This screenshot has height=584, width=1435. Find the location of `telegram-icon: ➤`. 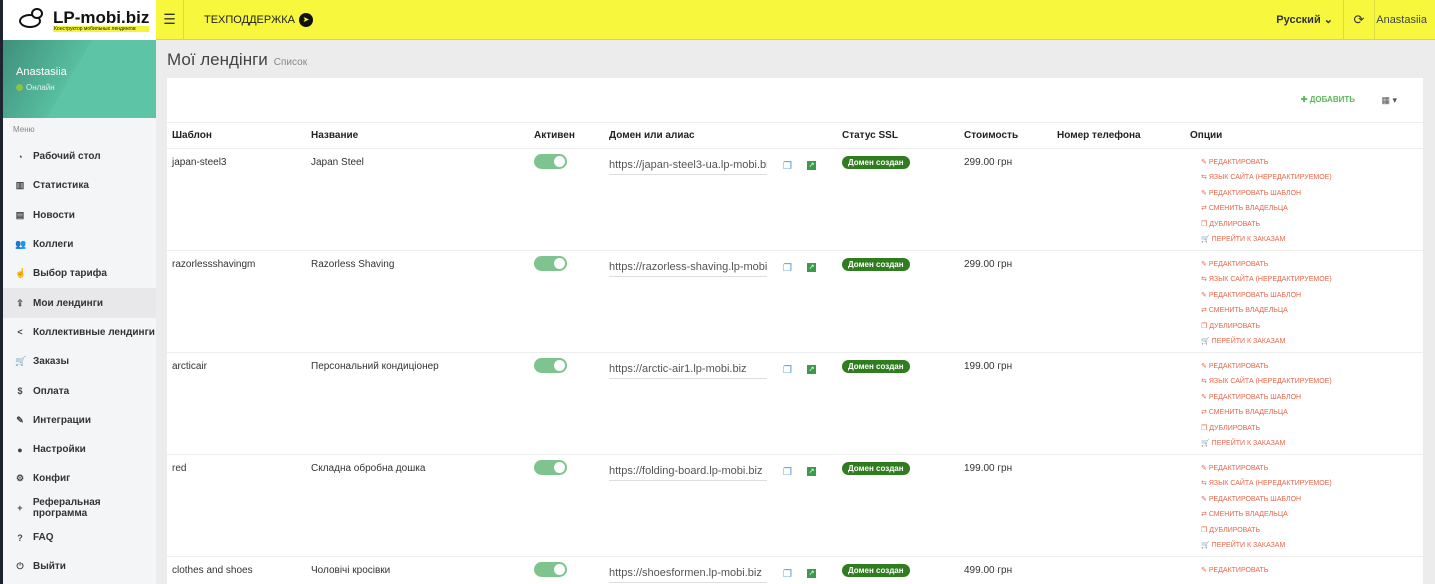

telegram-icon: ➤ is located at coordinates (305, 19).